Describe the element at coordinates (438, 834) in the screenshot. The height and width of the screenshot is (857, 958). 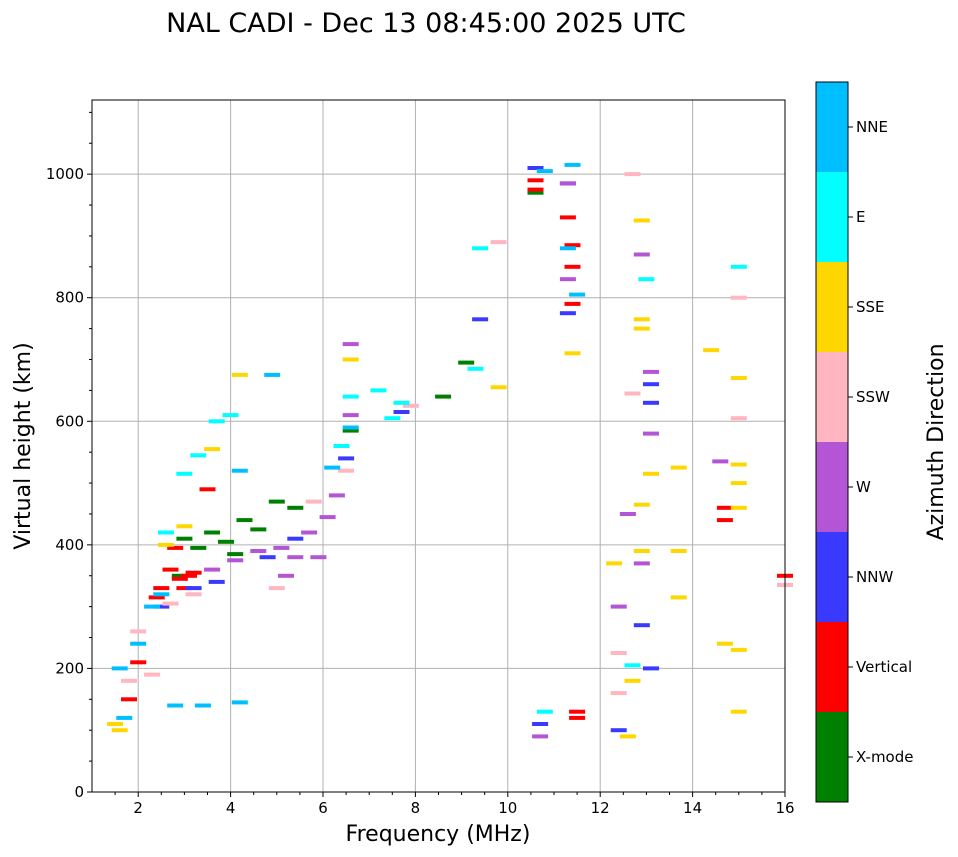
I see `x-axis-label: Frequency (MHz)` at that location.